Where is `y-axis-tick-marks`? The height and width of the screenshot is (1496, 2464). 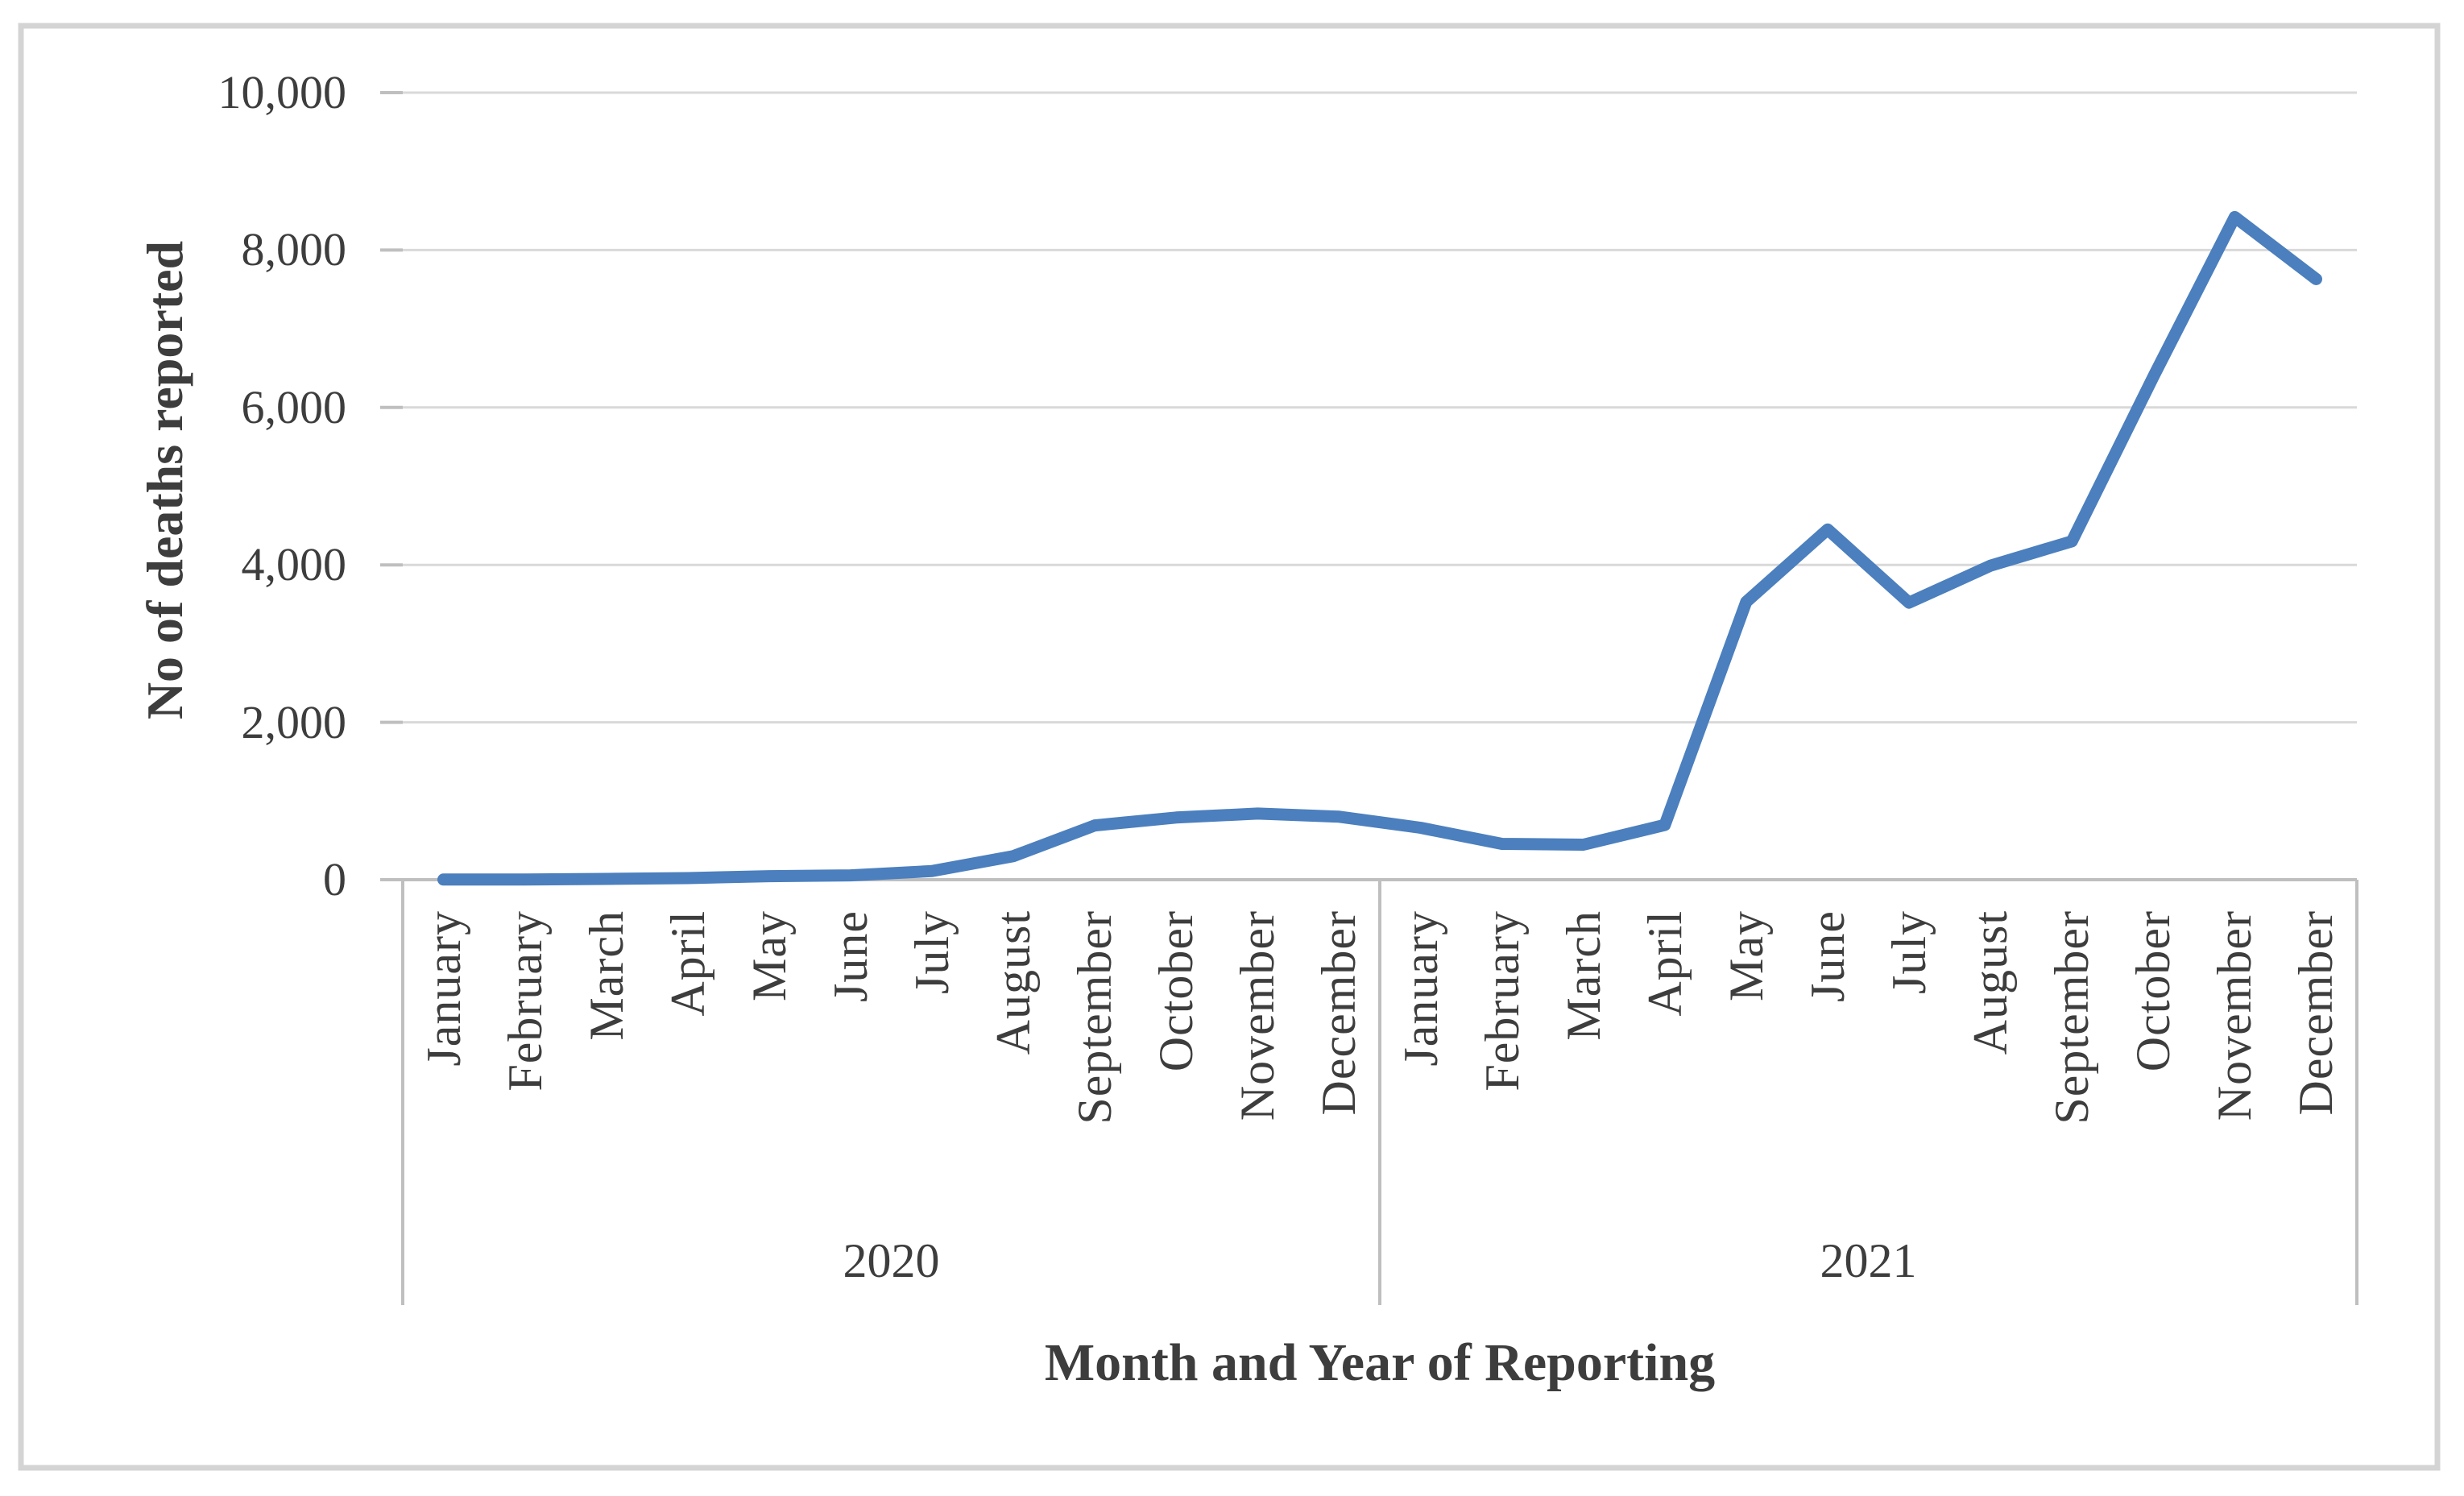
y-axis-tick-marks is located at coordinates (391, 486).